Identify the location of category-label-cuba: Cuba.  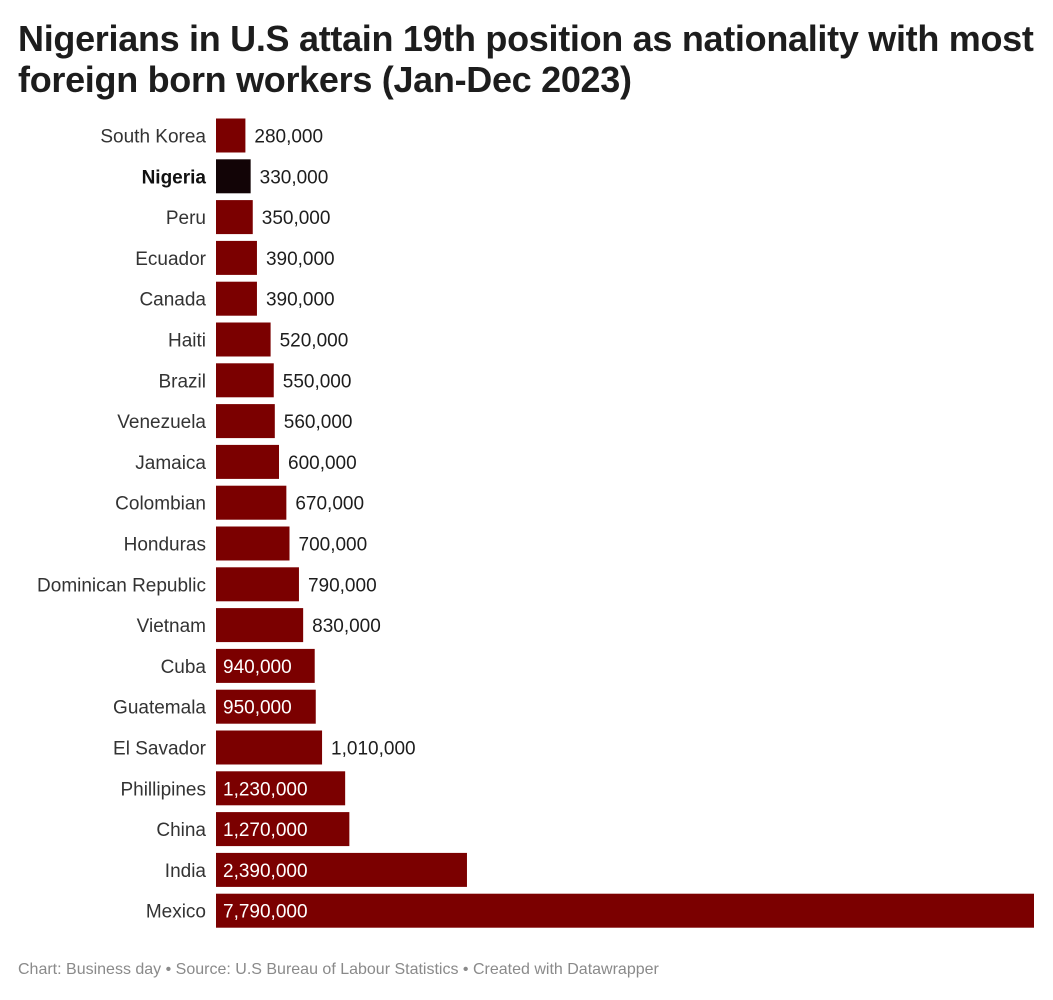
(184, 667).